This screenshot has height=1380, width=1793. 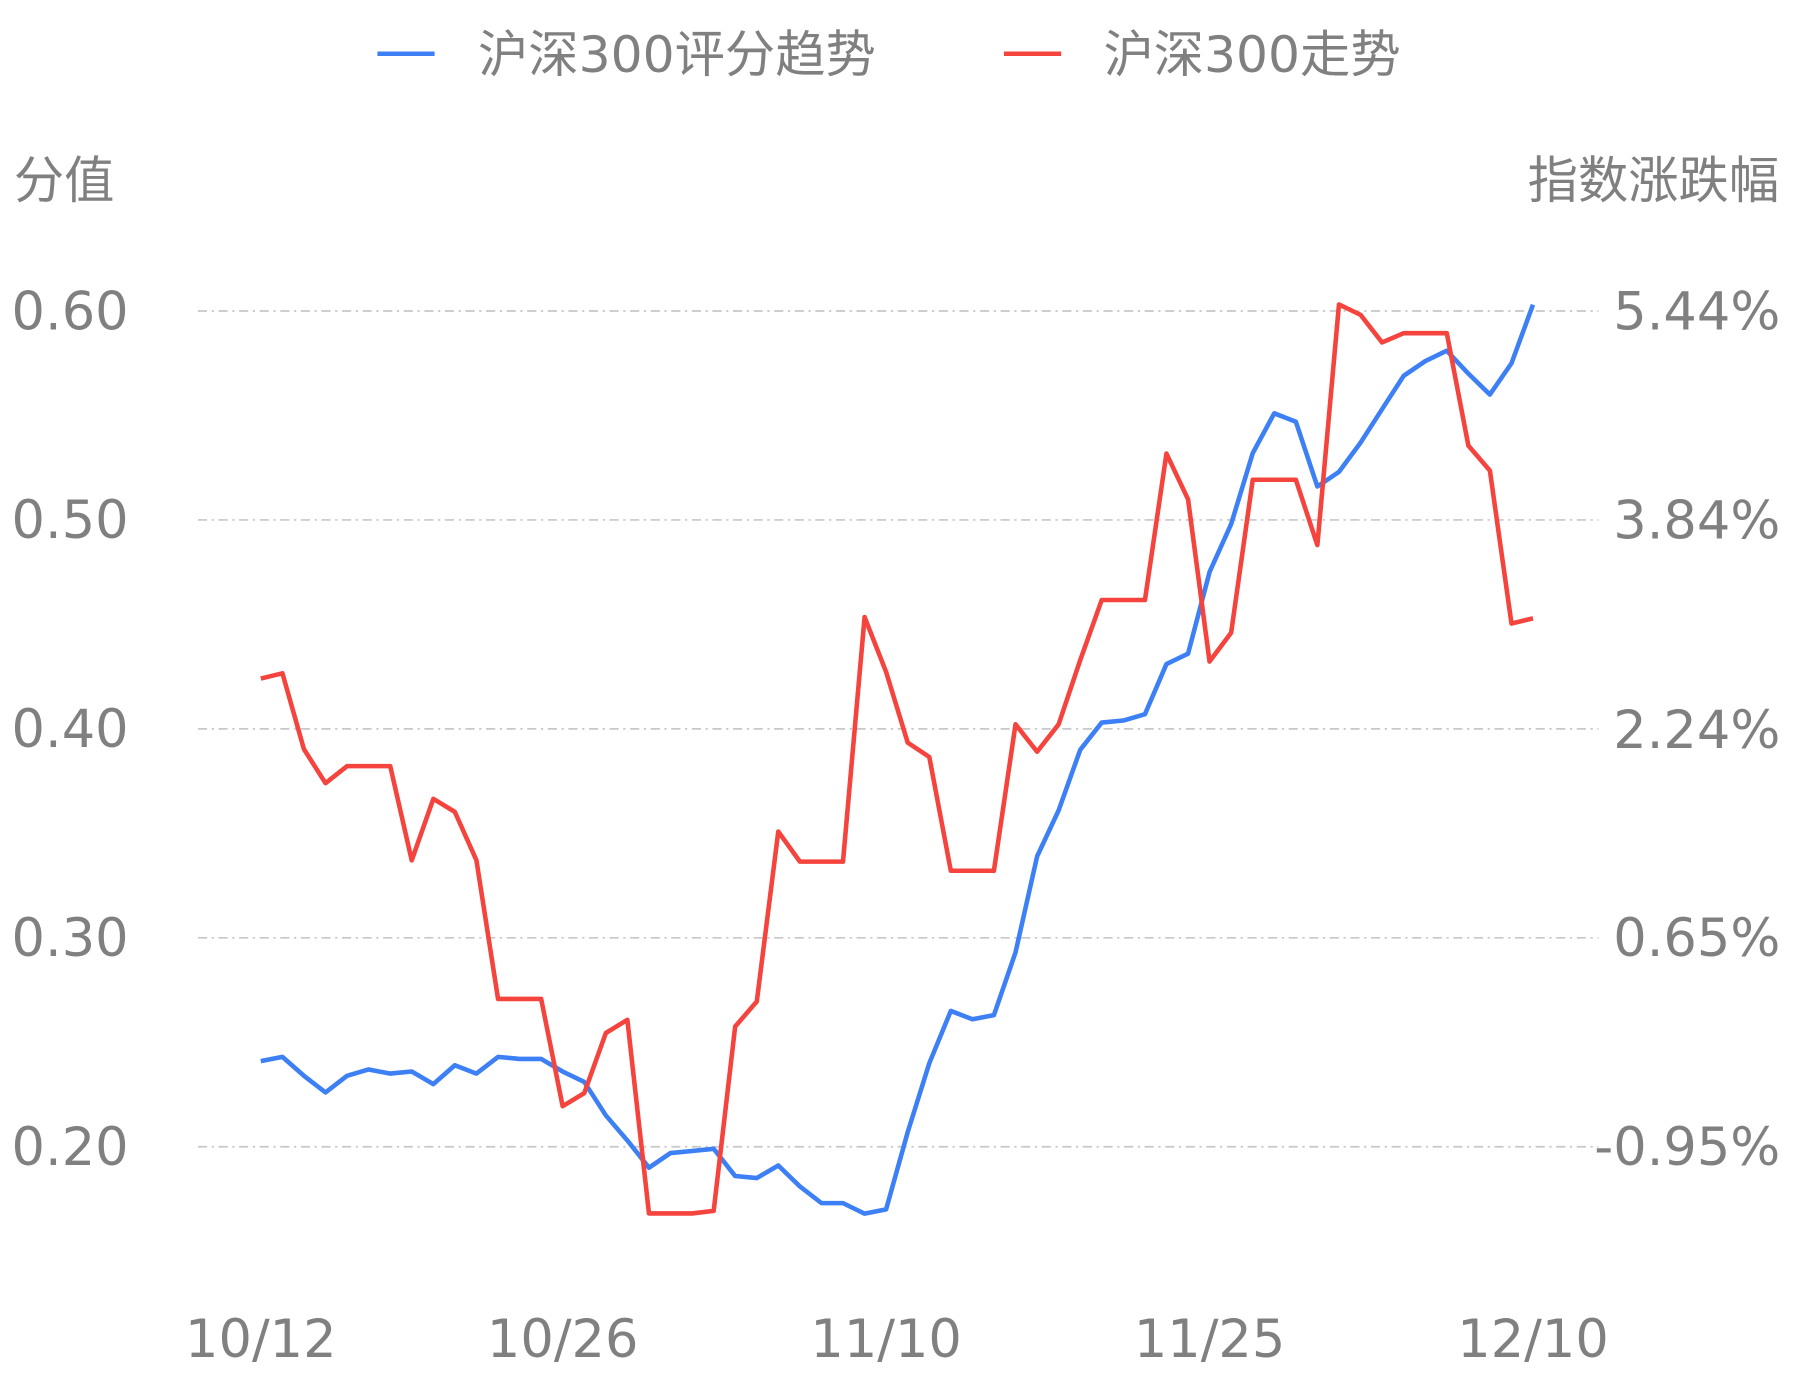 I want to click on y-axis-right-title: 指数涨跌幅, so click(x=1653, y=180).